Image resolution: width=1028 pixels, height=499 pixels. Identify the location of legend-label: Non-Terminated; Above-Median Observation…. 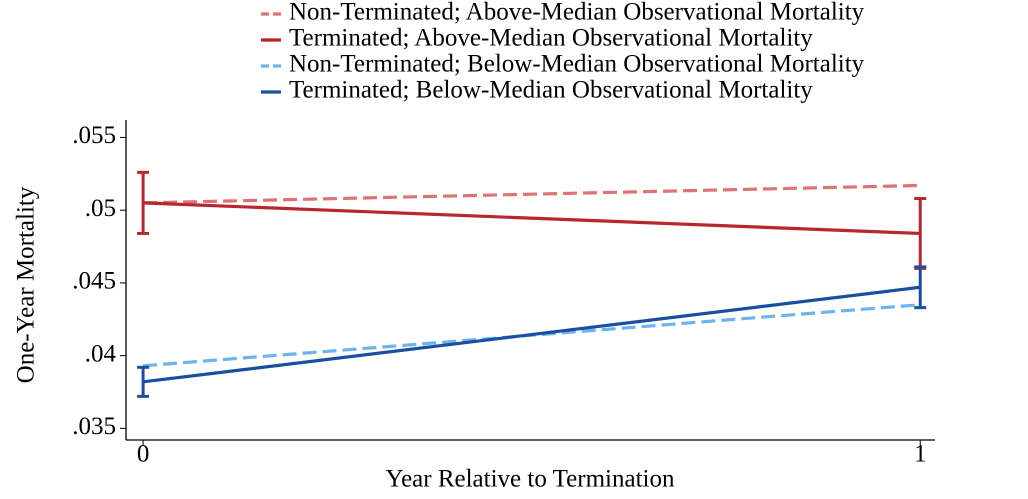
(577, 13).